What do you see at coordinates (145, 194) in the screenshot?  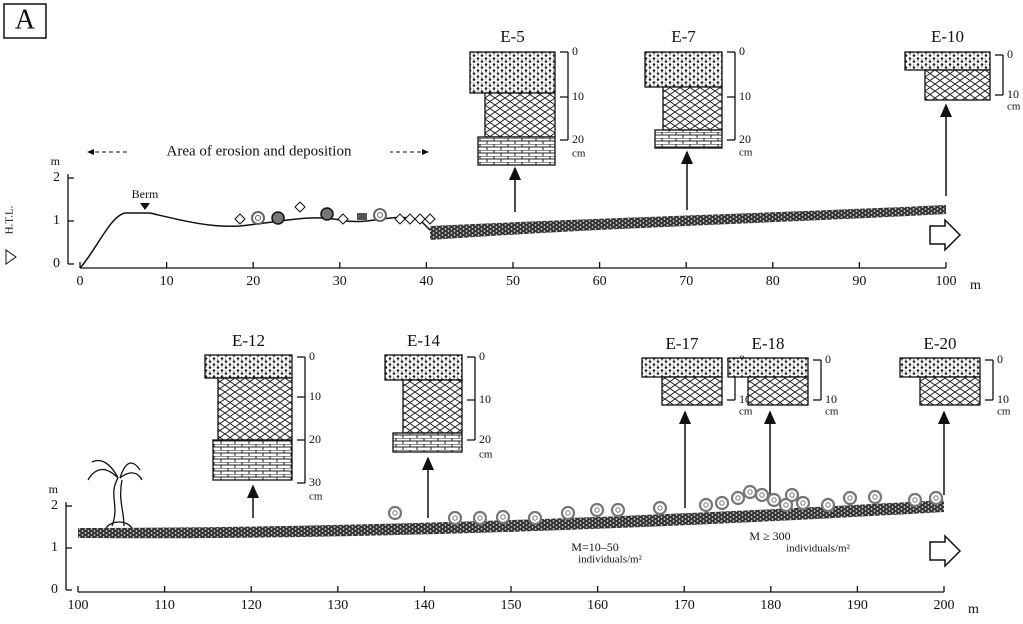 I see `berm-label: Berm` at bounding box center [145, 194].